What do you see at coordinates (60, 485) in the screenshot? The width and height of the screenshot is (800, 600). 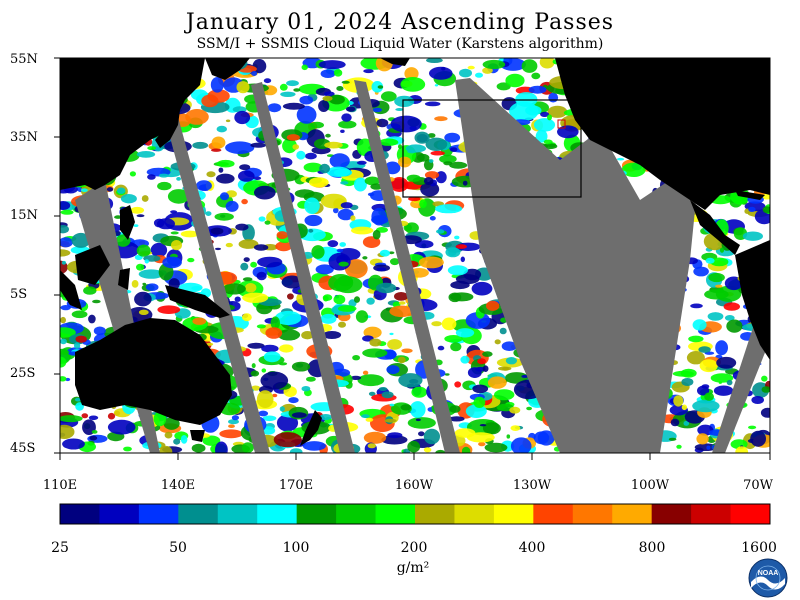 I see `lon-label-110e: 110E` at bounding box center [60, 485].